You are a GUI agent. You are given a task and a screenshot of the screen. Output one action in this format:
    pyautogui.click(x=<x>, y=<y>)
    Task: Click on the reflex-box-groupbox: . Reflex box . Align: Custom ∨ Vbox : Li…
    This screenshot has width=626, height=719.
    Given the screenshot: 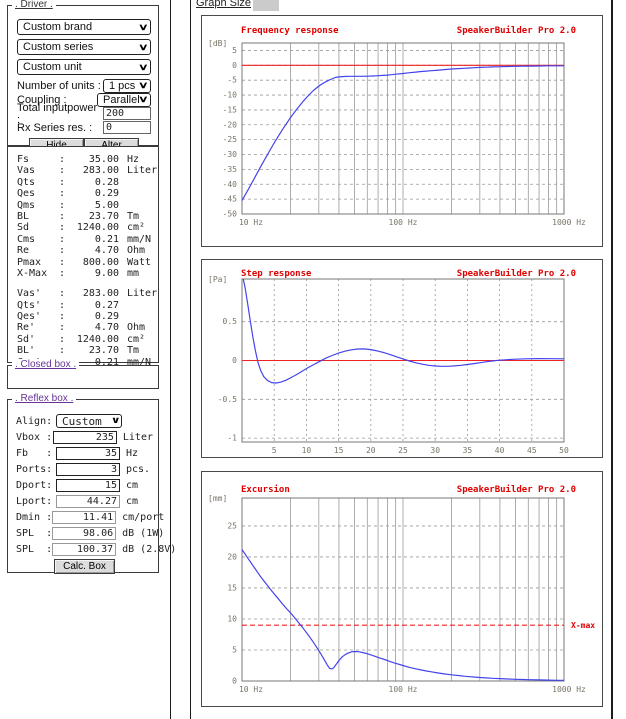 What is the action you would take?
    pyautogui.click(x=91, y=483)
    